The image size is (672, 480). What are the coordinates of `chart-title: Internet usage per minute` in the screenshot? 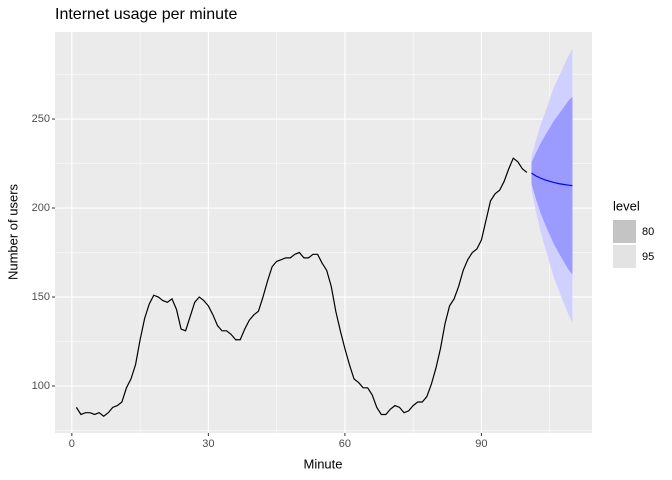 It's located at (146, 14).